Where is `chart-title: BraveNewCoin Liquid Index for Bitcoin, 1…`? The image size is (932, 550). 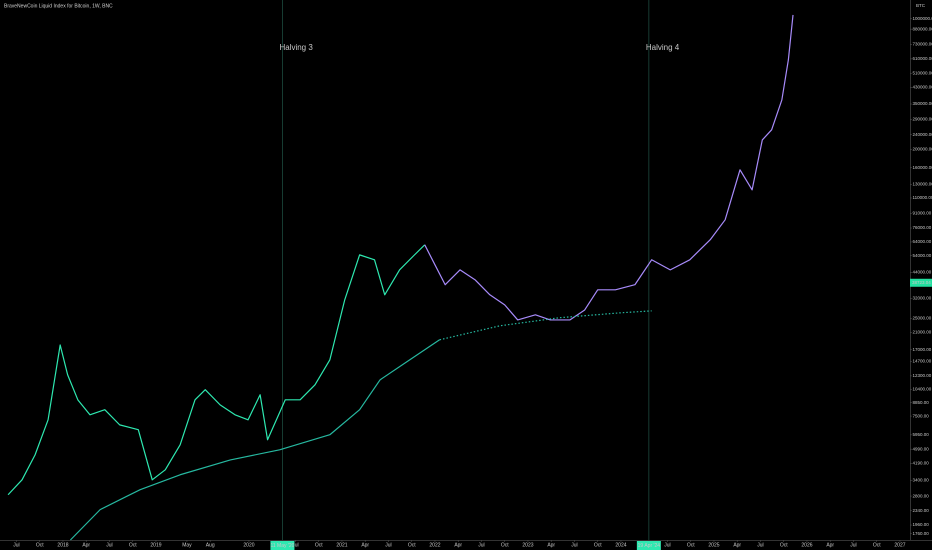
chart-title: BraveNewCoin Liquid Index for Bitcoin, 1… is located at coordinates (58, 6).